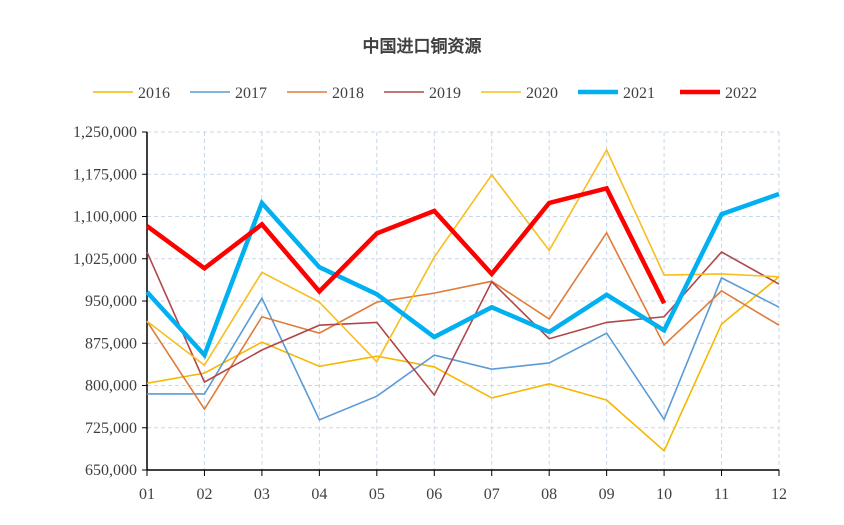 The width and height of the screenshot is (844, 525). What do you see at coordinates (105, 259) in the screenshot?
I see `y-tick-label: 1,025,000` at bounding box center [105, 259].